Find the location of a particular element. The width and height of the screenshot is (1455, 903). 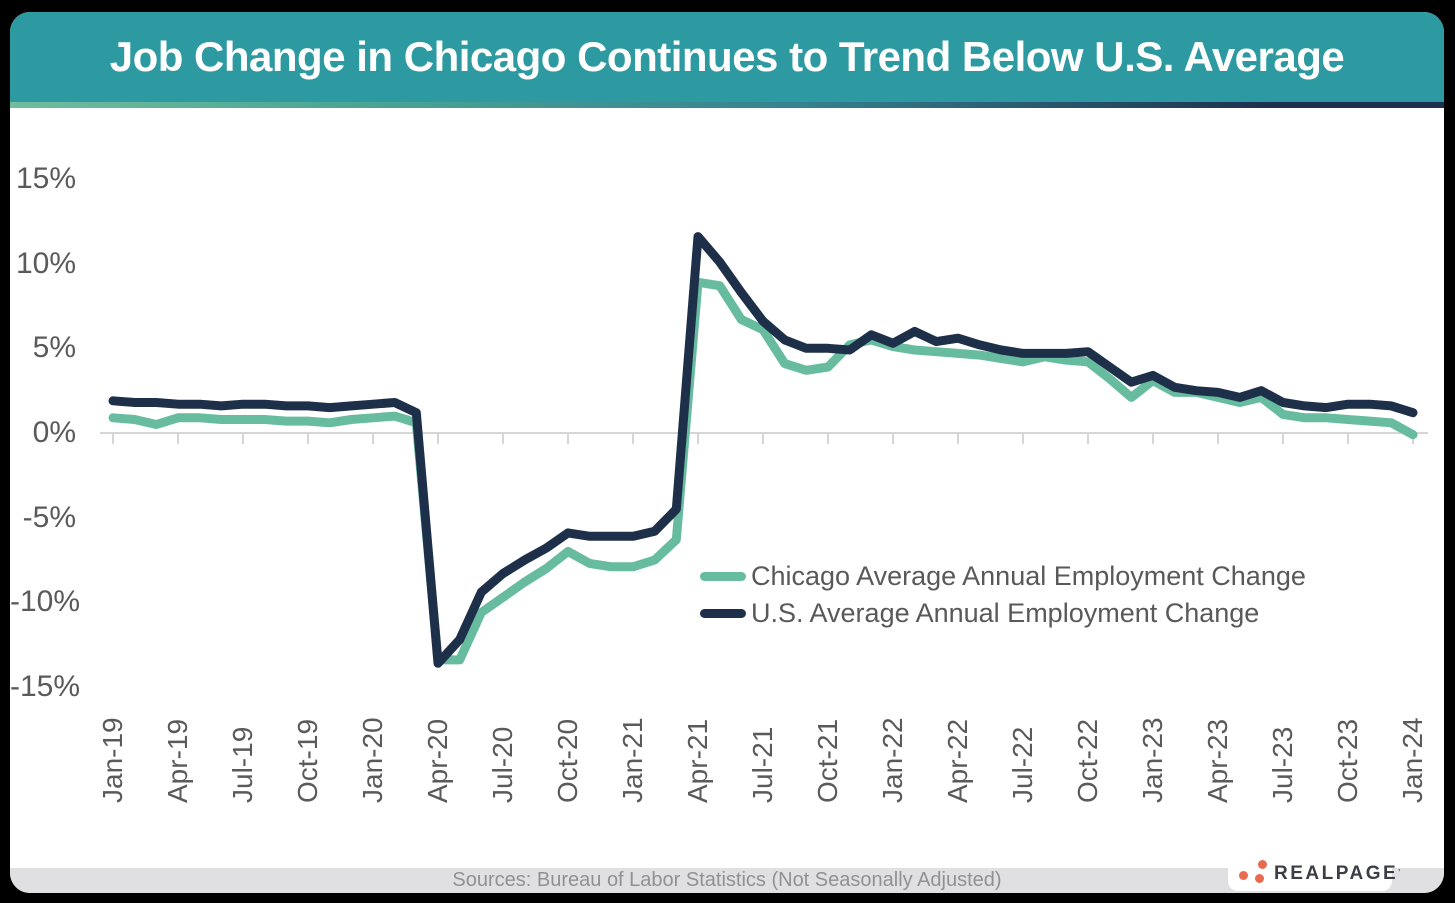

us-line-swatch is located at coordinates (723, 613).